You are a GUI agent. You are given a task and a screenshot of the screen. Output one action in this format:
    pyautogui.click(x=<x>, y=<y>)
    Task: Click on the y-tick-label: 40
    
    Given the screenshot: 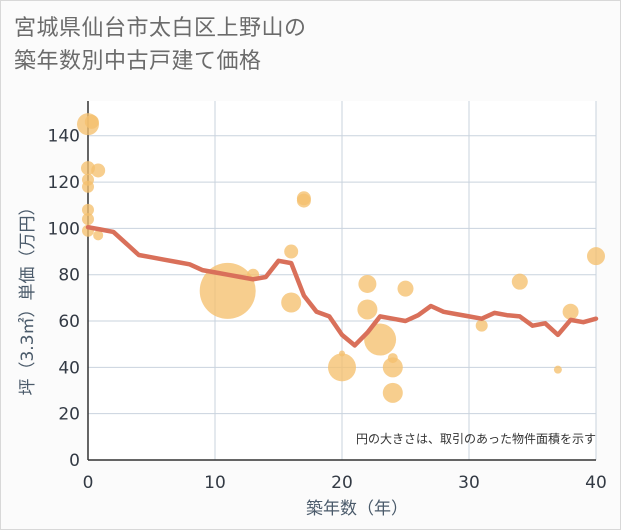 What is the action you would take?
    pyautogui.click(x=69, y=368)
    